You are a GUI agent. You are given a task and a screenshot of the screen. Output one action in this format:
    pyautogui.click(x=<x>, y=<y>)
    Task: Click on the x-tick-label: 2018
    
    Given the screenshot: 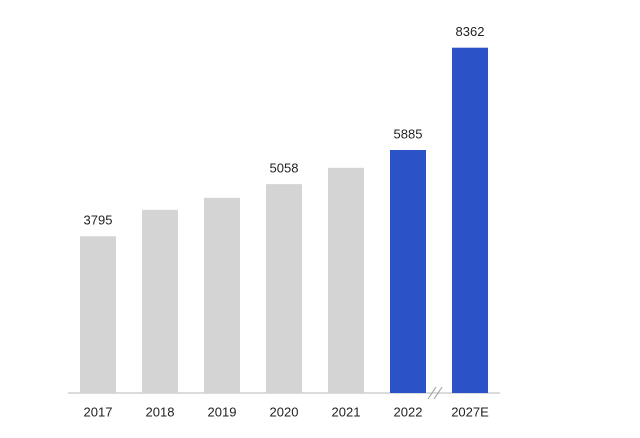 What is the action you would take?
    pyautogui.click(x=160, y=411)
    